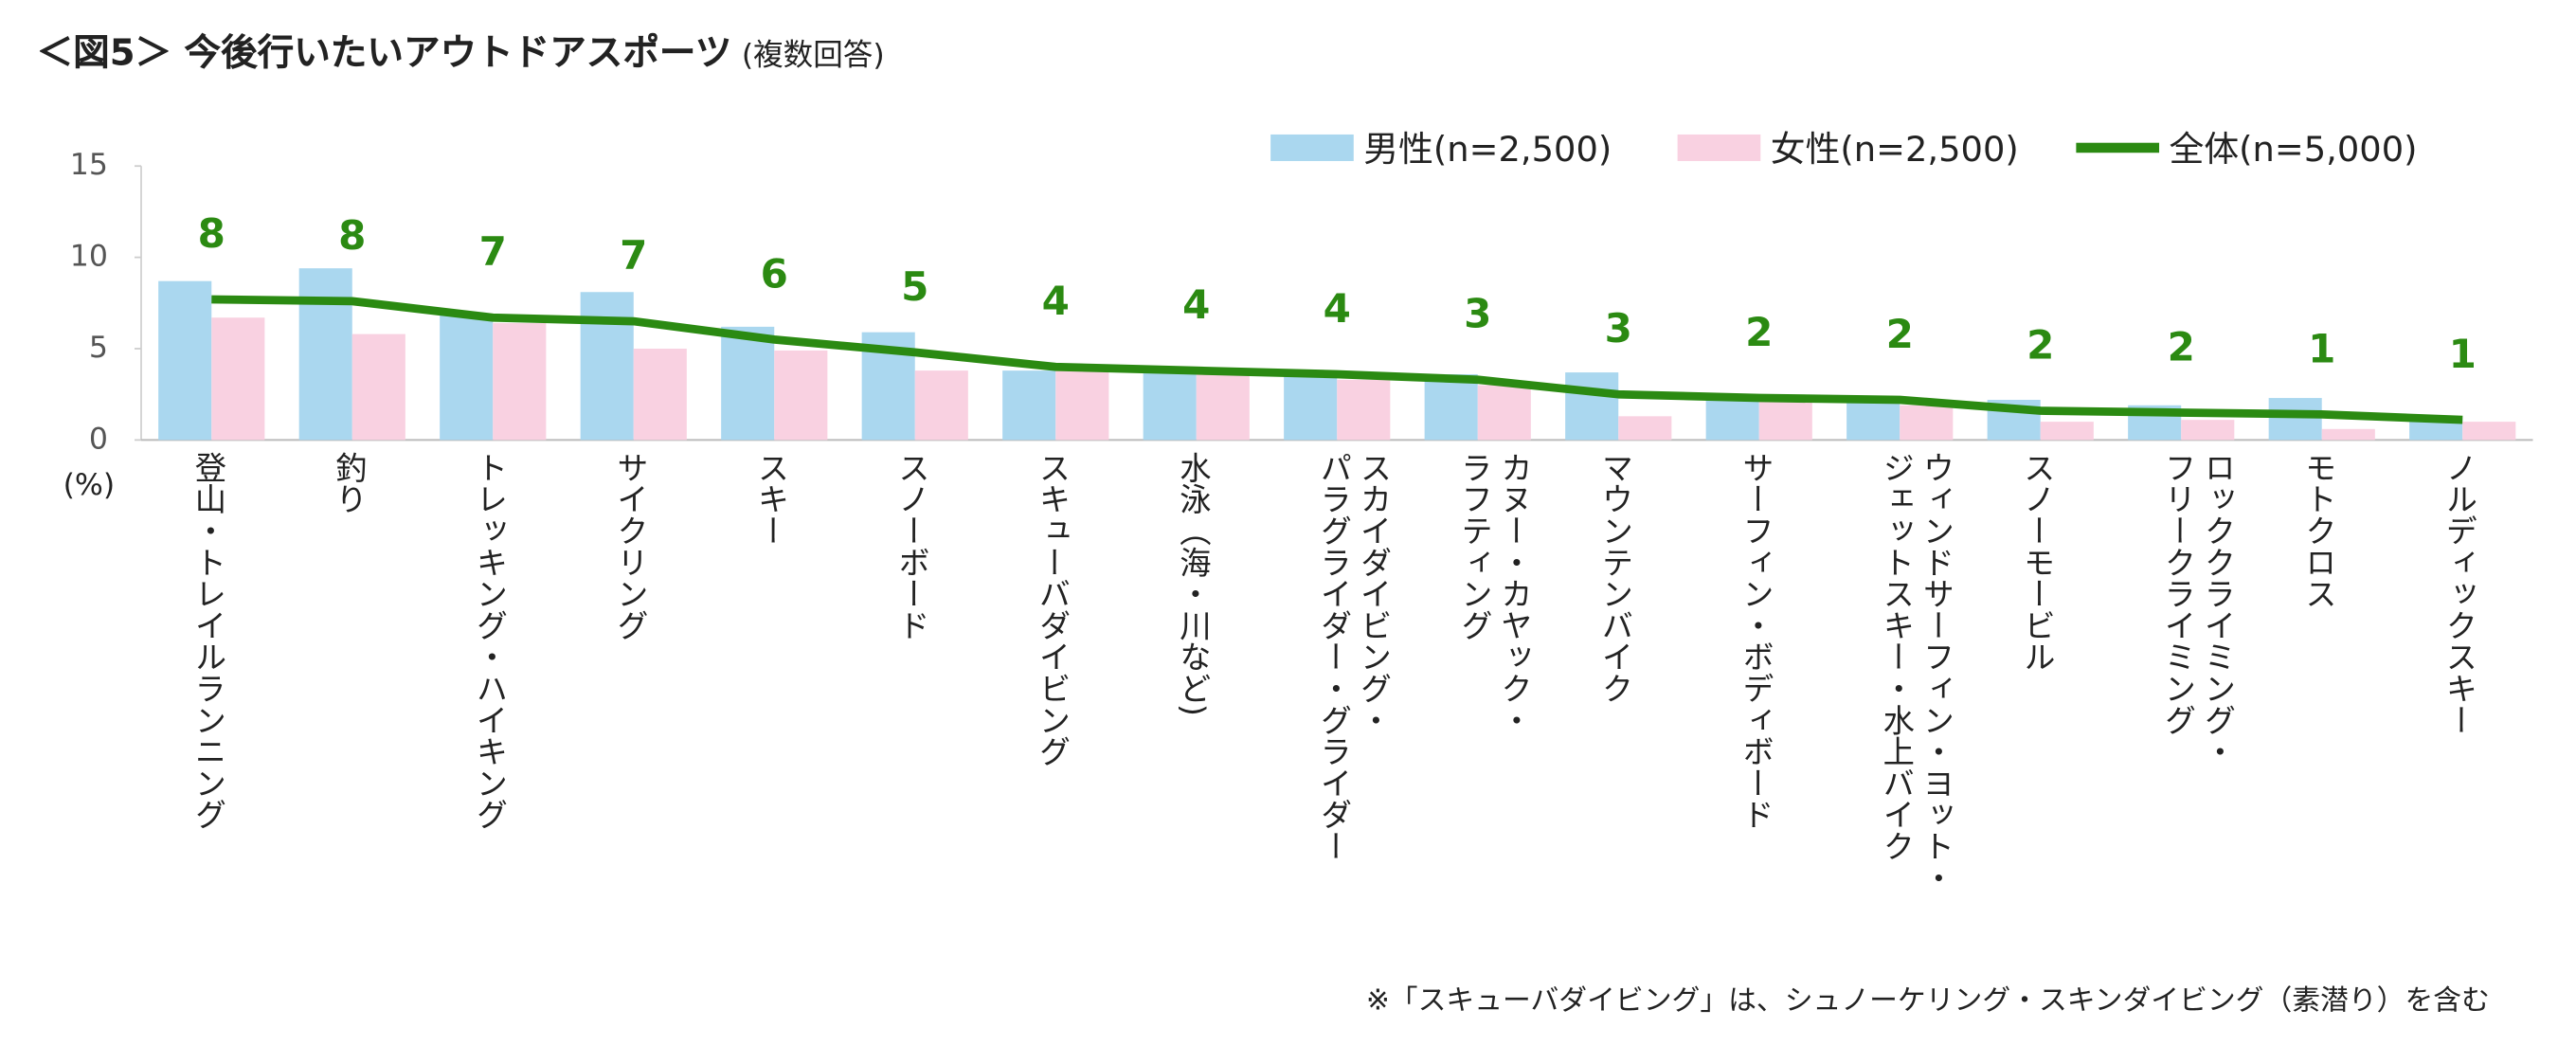 This screenshot has height=1046, width=2576. Describe the element at coordinates (2318, 530) in the screenshot. I see `x-tick-label: モトクロス` at that location.